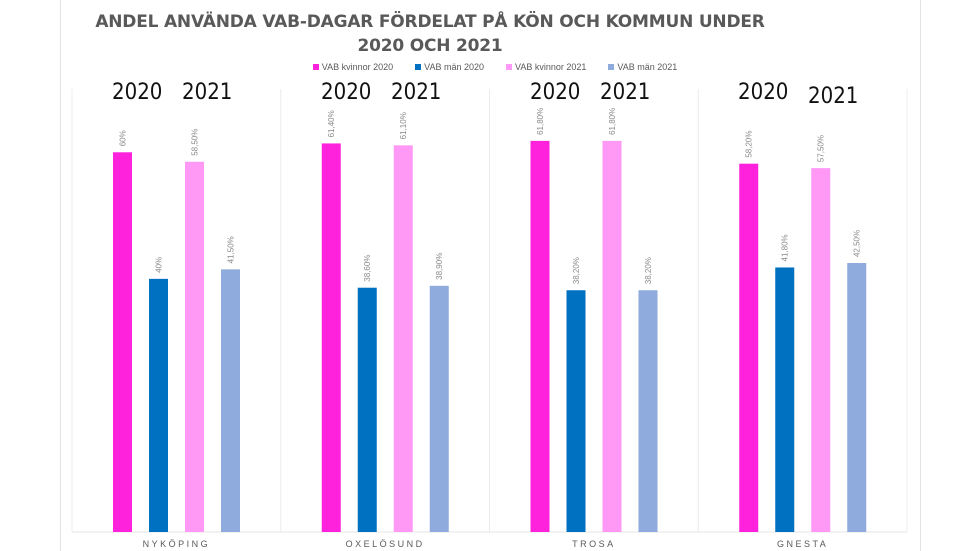 This screenshot has width=980, height=551. I want to click on legend-label: VAB kvinnor 2021, so click(551, 67).